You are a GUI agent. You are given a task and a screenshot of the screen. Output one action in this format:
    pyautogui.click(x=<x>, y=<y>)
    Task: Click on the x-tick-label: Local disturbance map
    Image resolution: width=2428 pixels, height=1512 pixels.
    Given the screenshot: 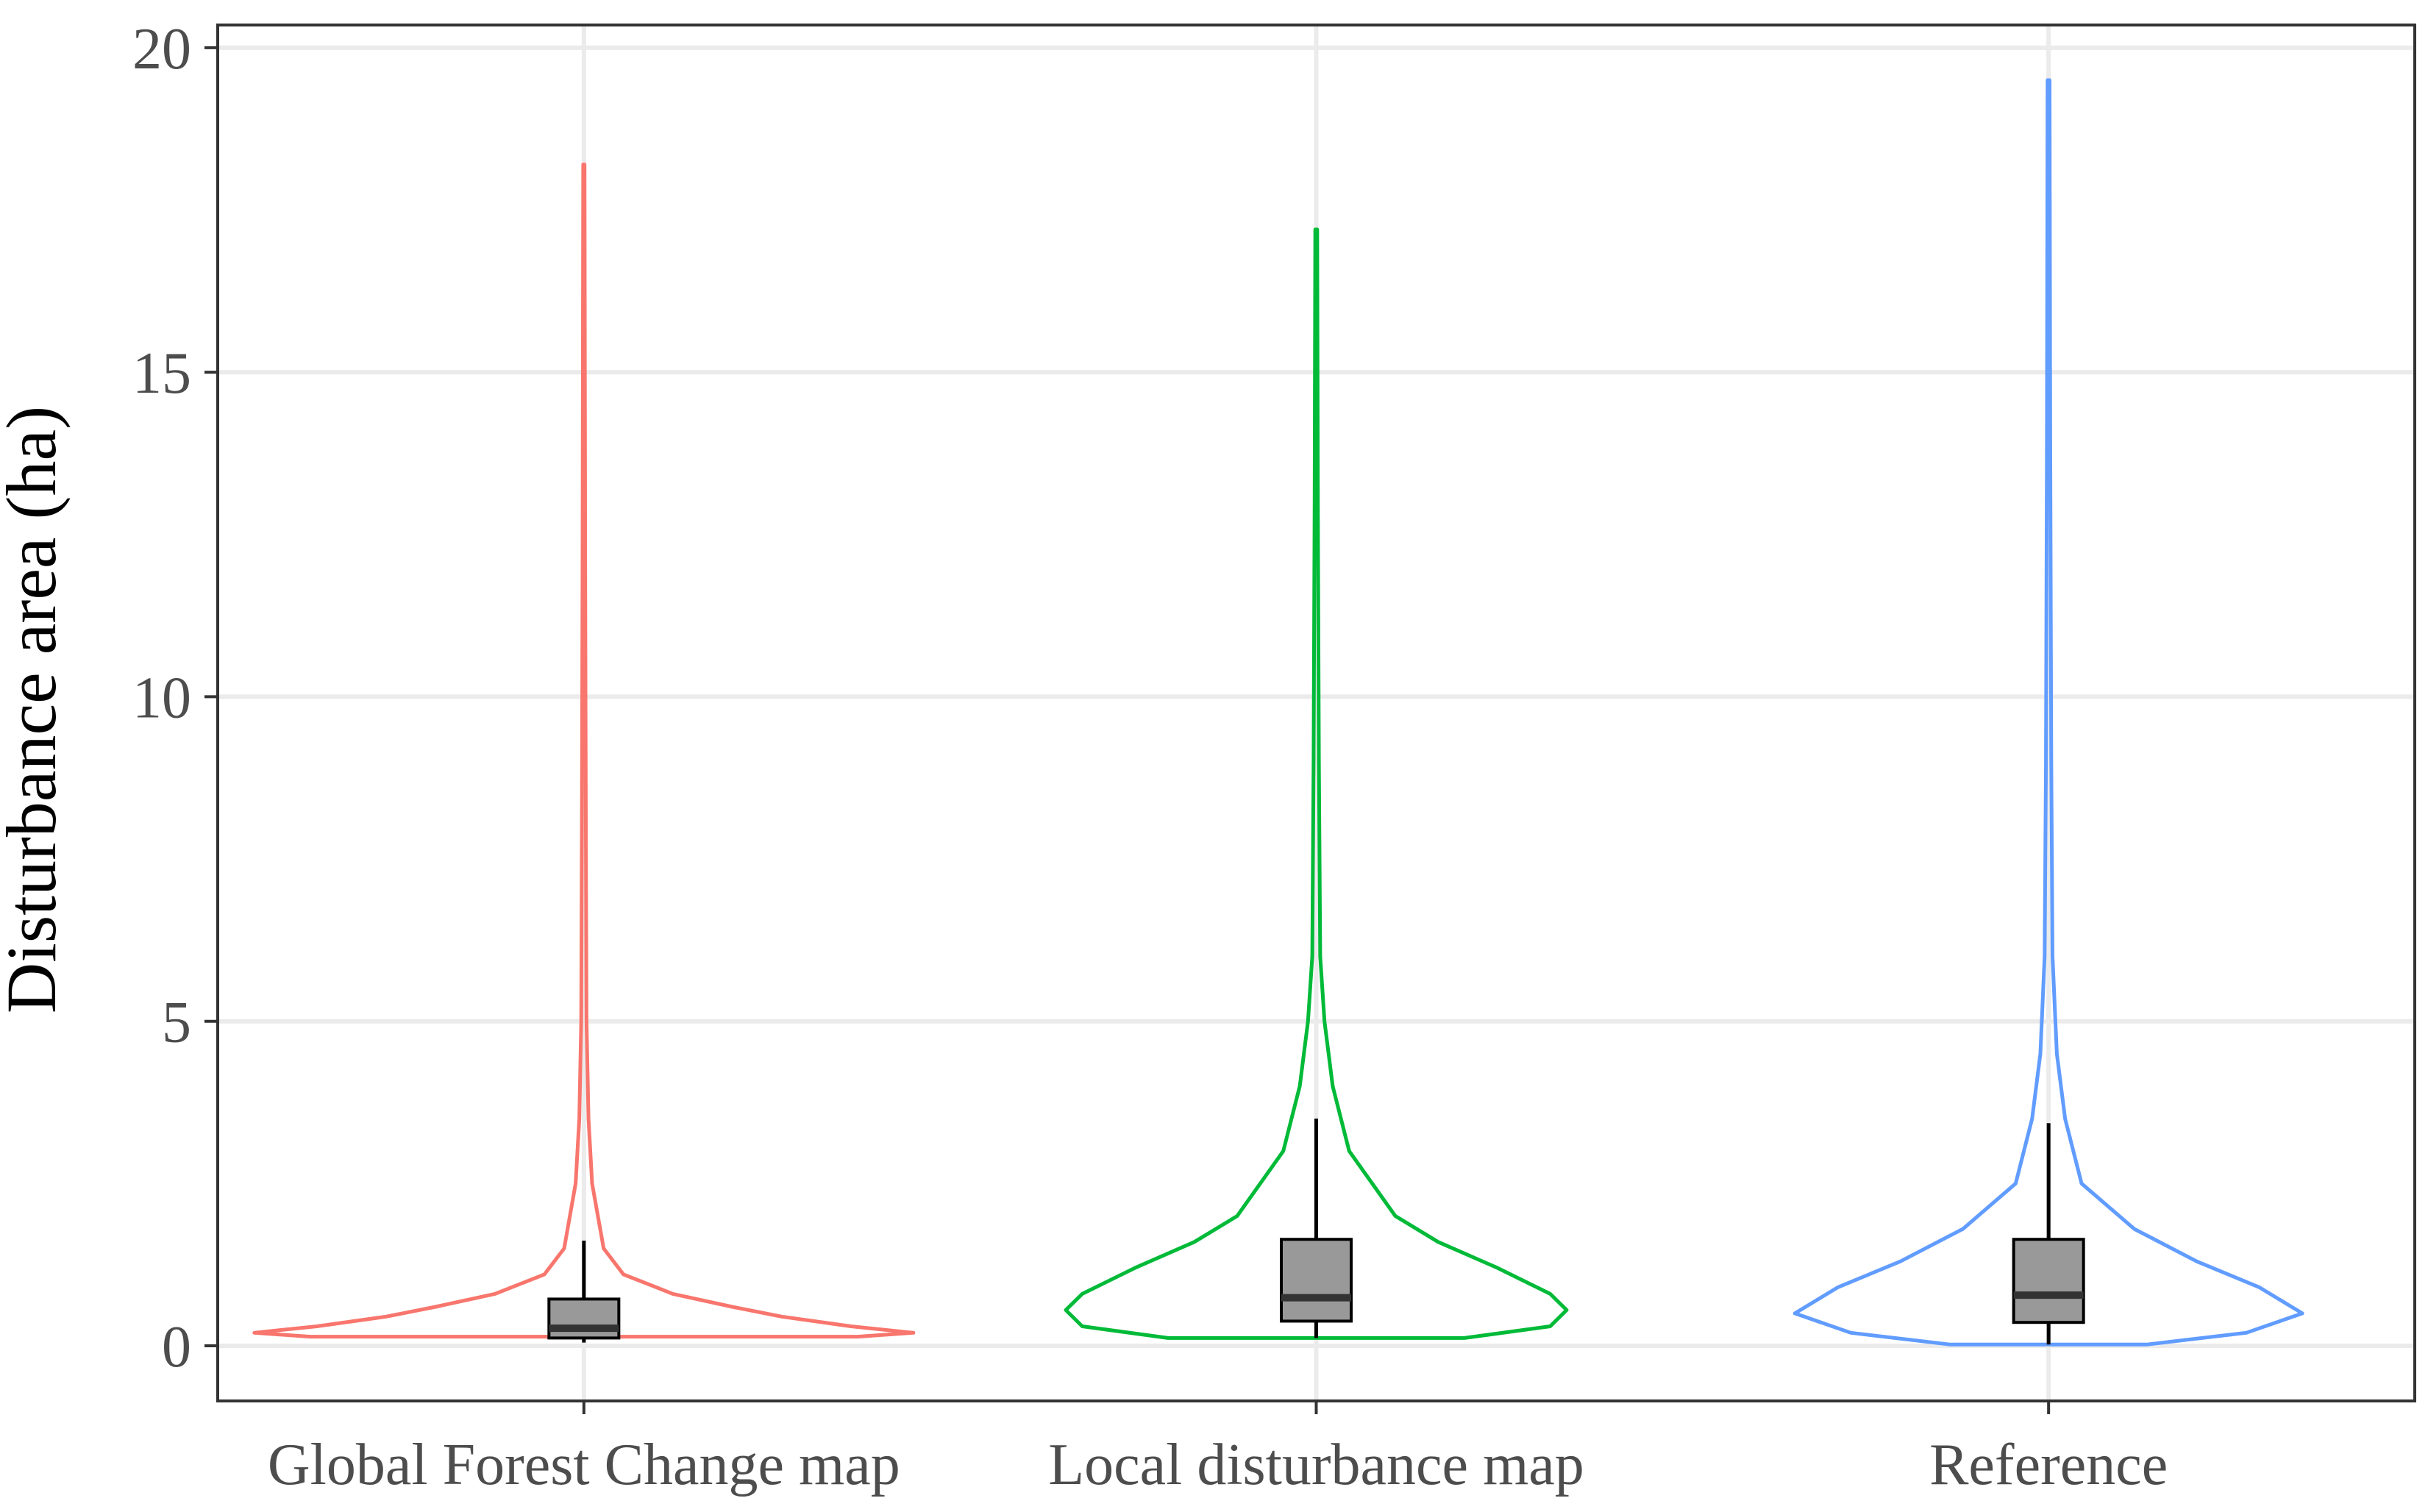 What is the action you would take?
    pyautogui.click(x=1316, y=1465)
    